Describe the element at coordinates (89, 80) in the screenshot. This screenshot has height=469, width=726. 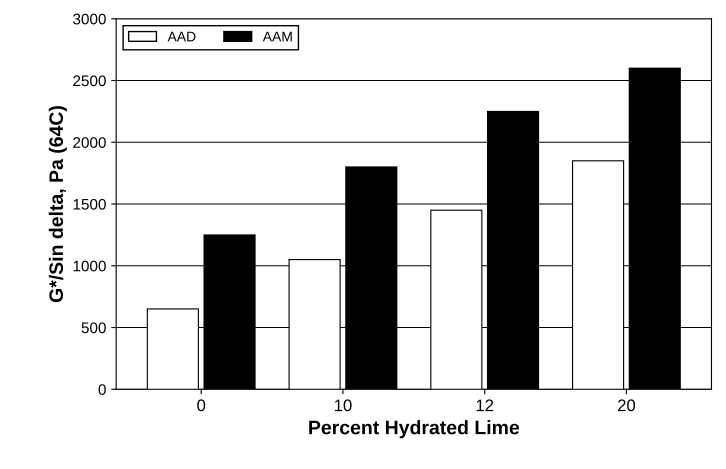
I see `y-tick-label: 2500` at that location.